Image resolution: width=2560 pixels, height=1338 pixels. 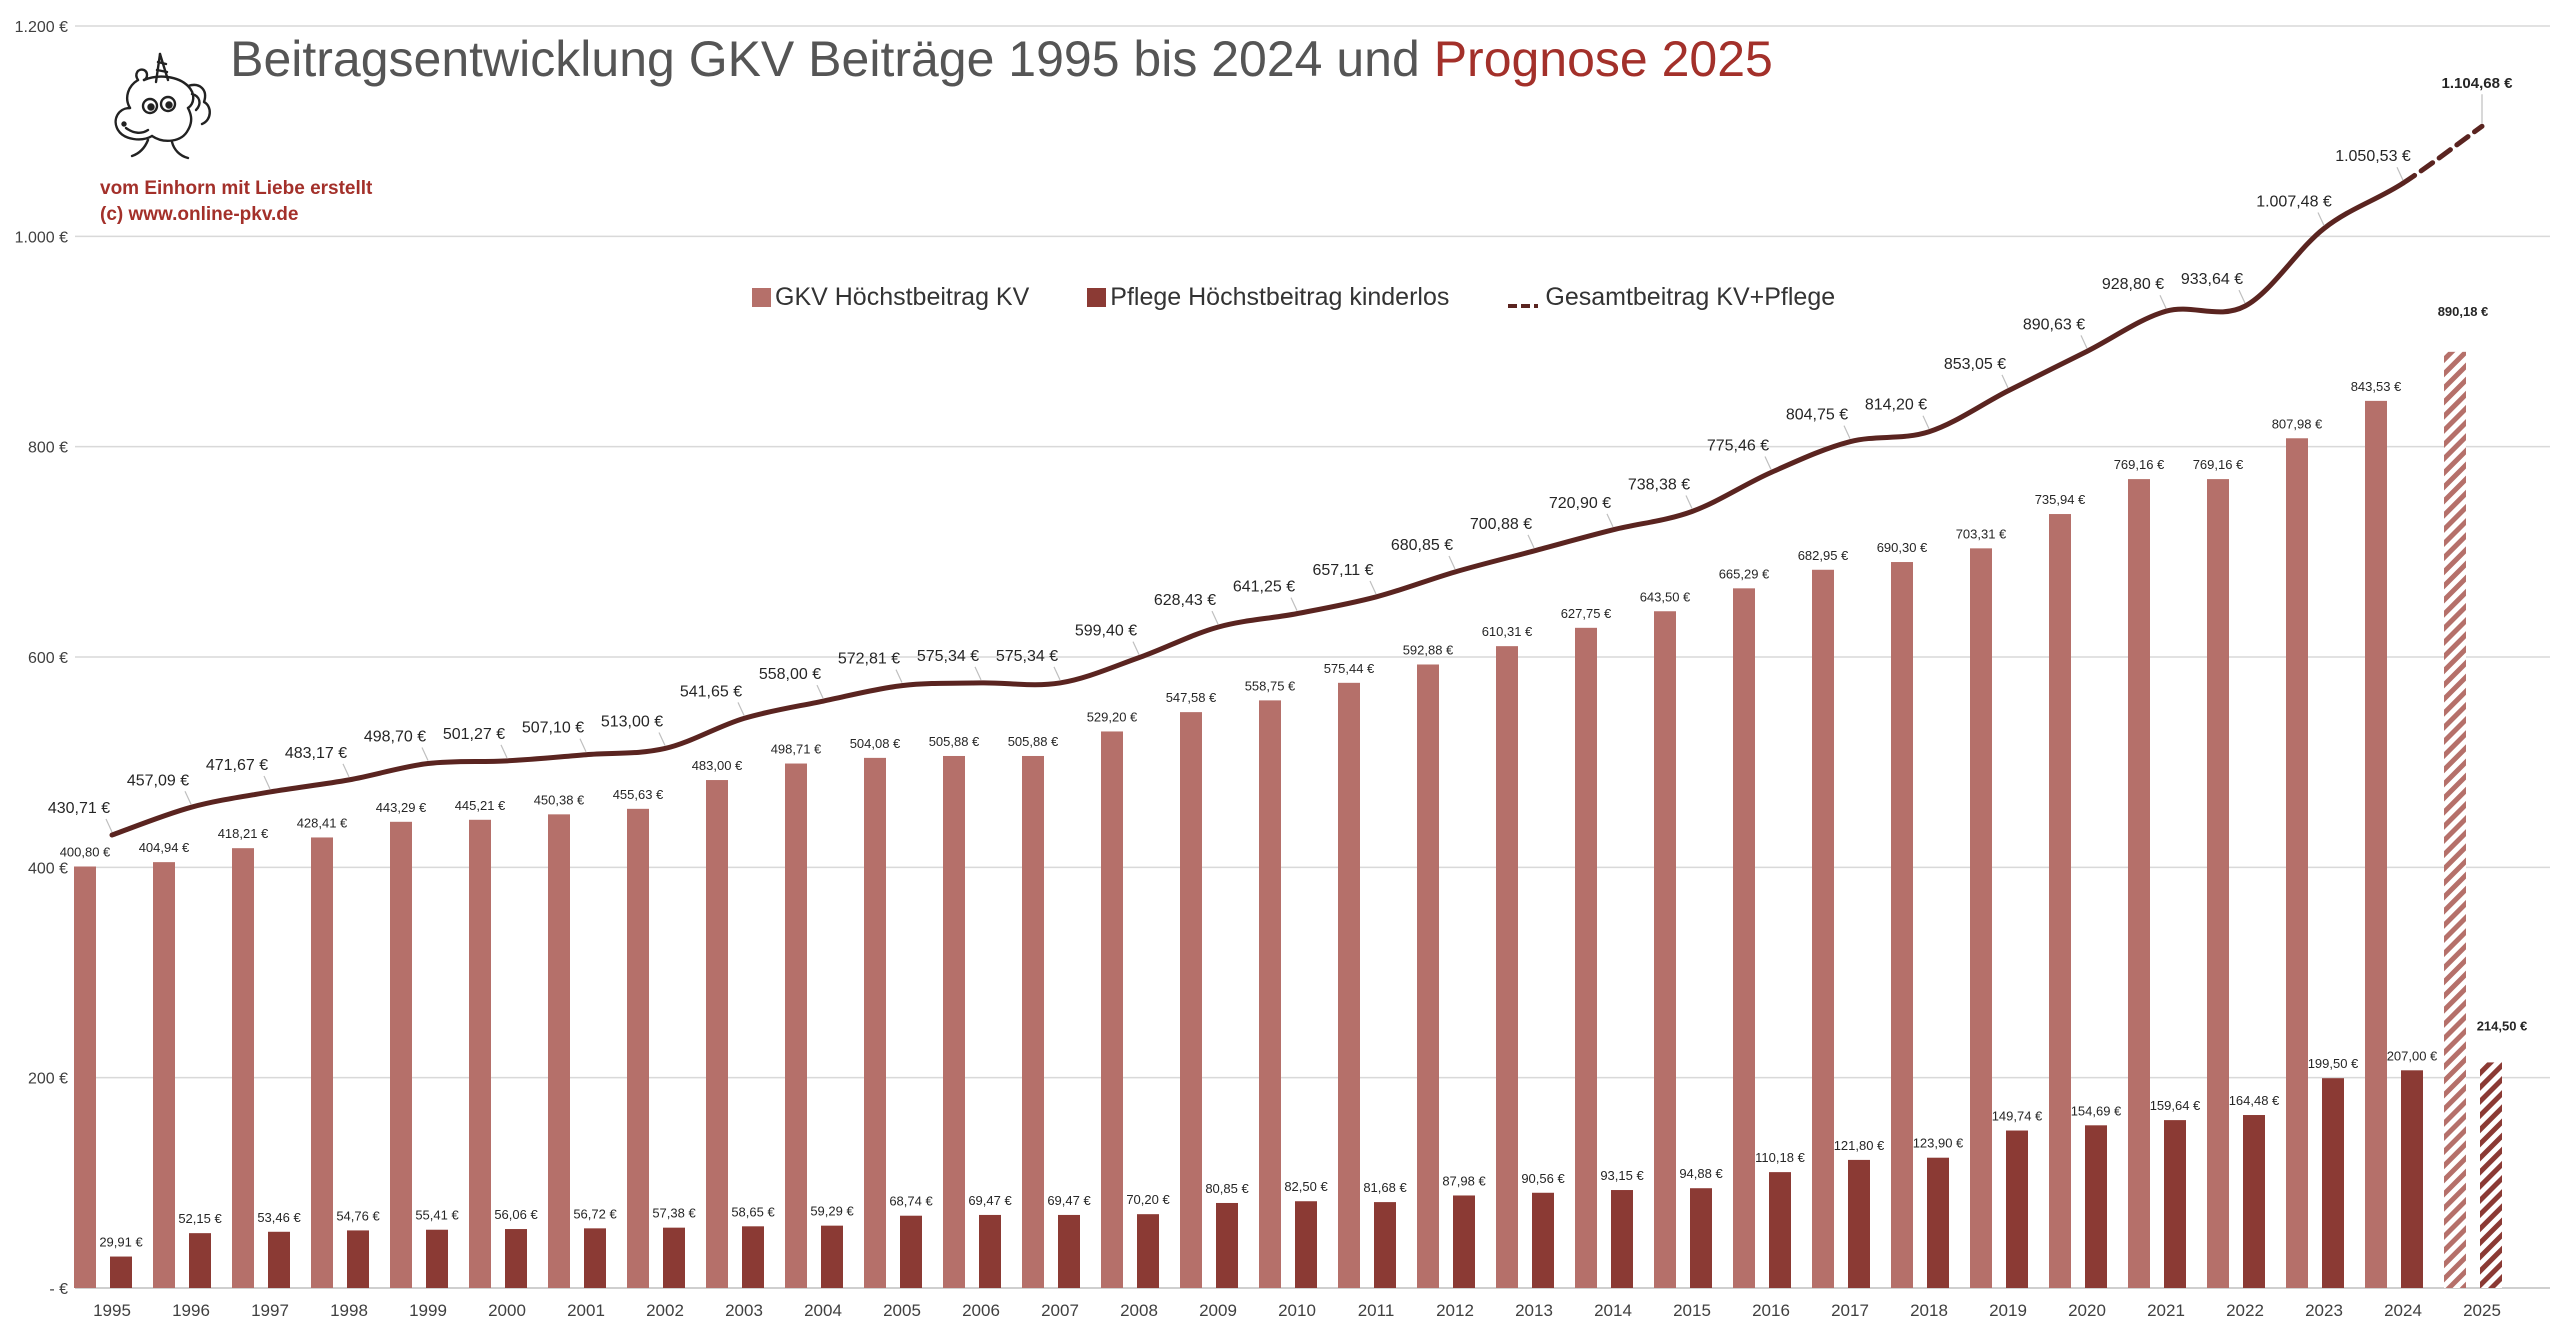 I want to click on chart-title-highlight: Prognose 2025, so click(x=1603, y=59).